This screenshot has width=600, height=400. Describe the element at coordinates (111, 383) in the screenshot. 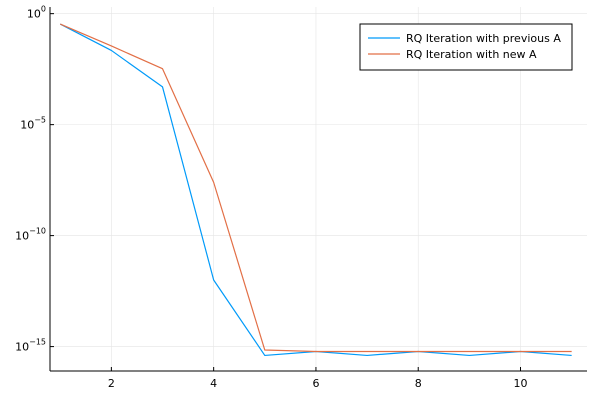

I see `x-tick-label: 2` at that location.